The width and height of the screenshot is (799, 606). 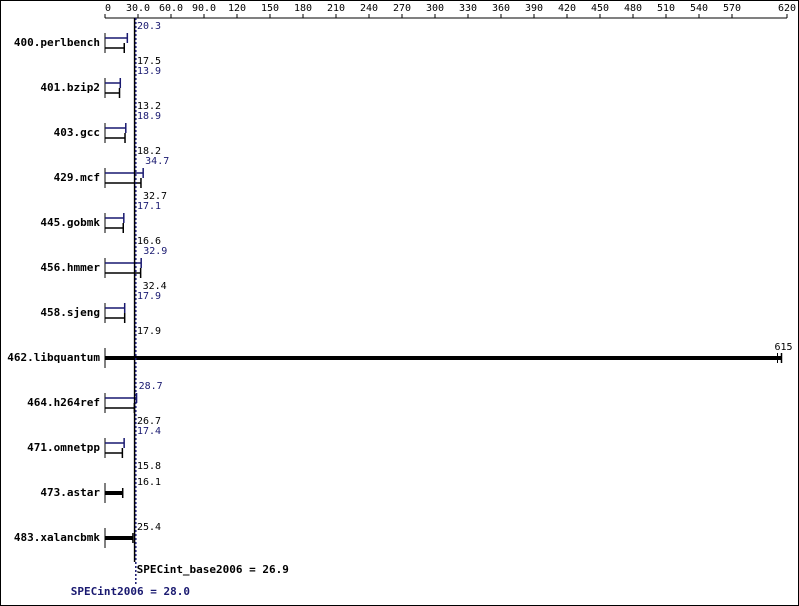 I want to click on value-label: 16.1, so click(x=149, y=482).